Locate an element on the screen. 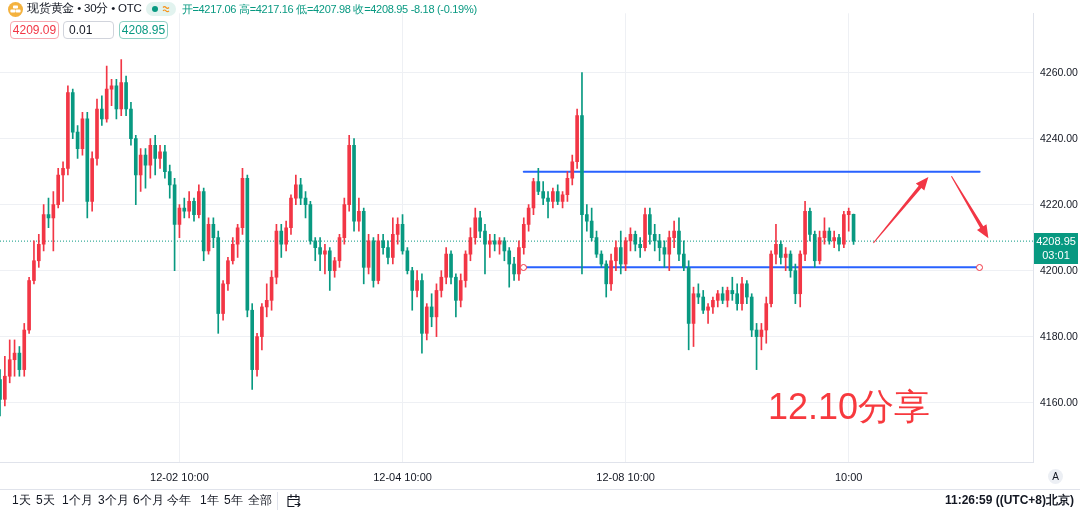  text: A is located at coordinates (1055, 476).